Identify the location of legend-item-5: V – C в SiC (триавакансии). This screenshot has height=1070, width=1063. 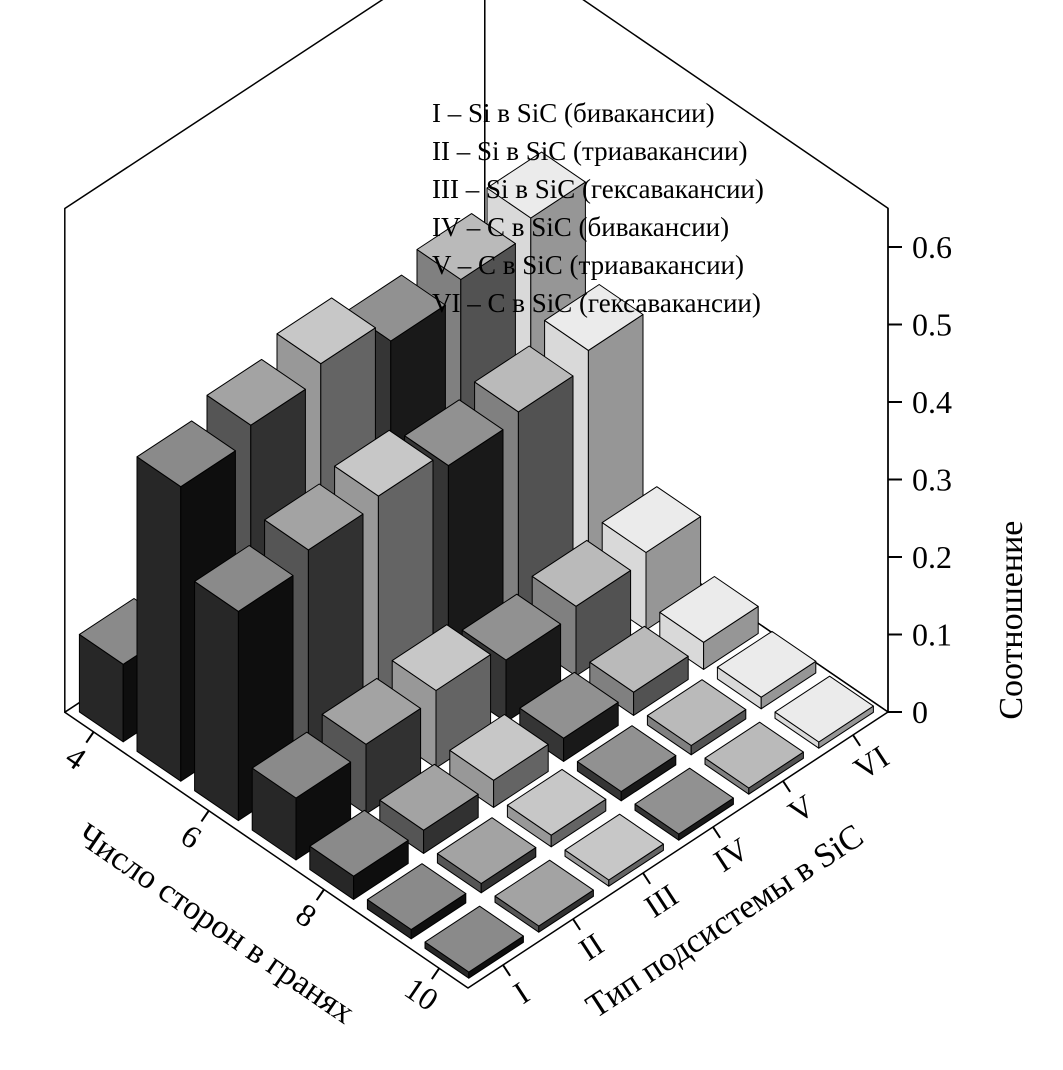
(588, 265).